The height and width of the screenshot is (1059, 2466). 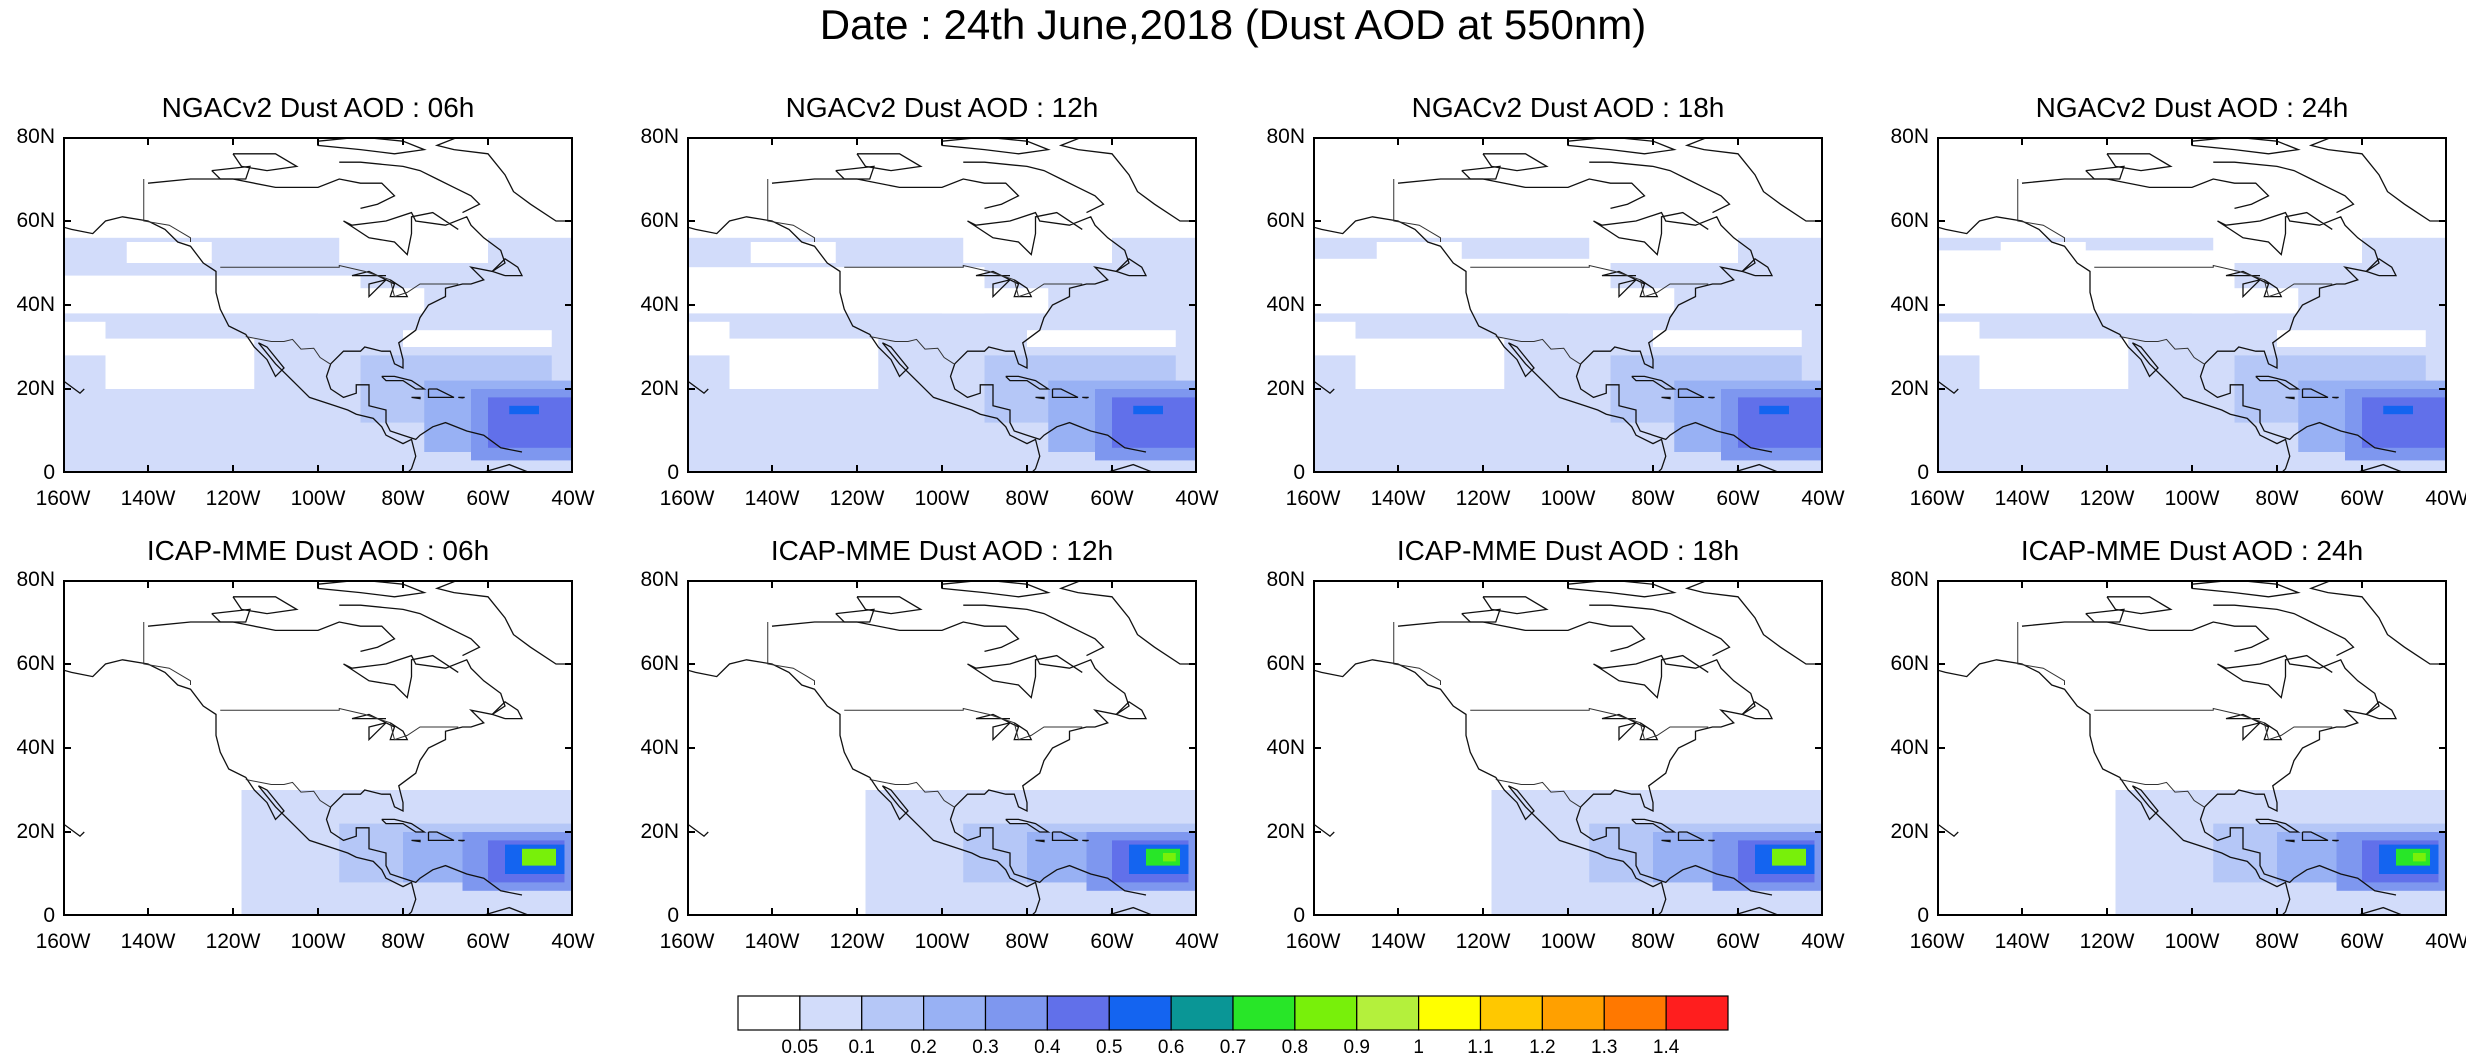 I want to click on panel-title: ICAP-MME Dust AOD : 06h, so click(x=318, y=551).